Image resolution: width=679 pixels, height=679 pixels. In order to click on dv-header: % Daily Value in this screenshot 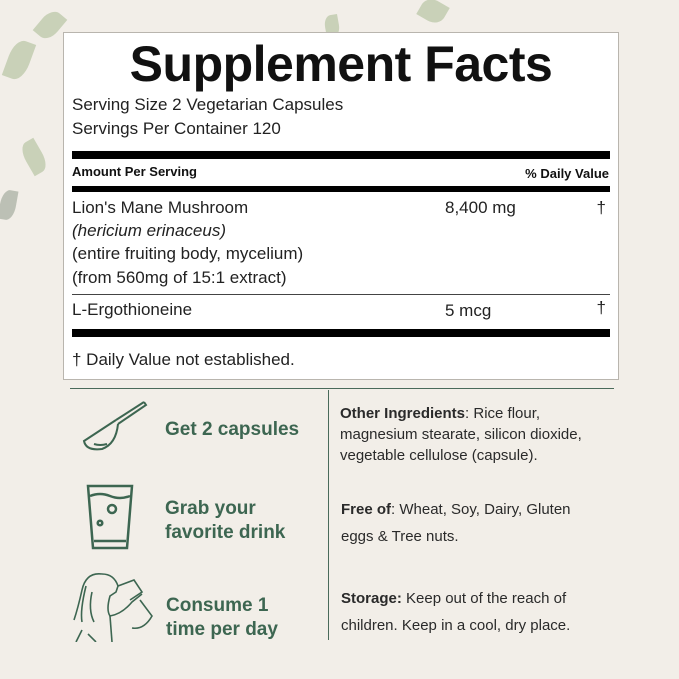, I will do `click(567, 173)`.